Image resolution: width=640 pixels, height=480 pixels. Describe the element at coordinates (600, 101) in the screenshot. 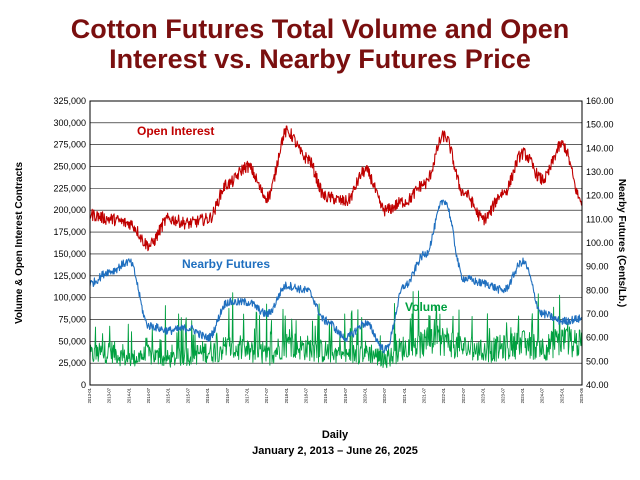

I see `right-tick-label: 160.00` at that location.